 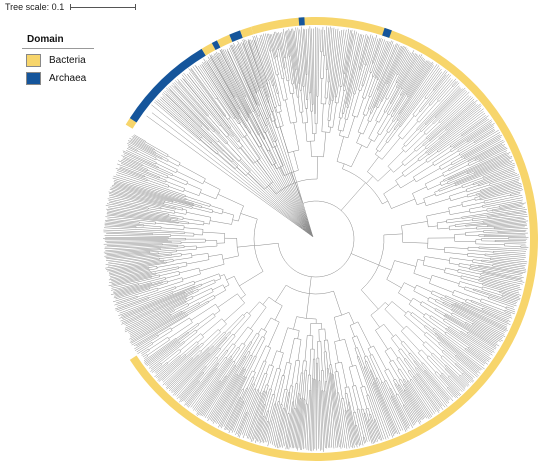 I want to click on tree-scale: Tree scale: 0.1, so click(x=71, y=7).